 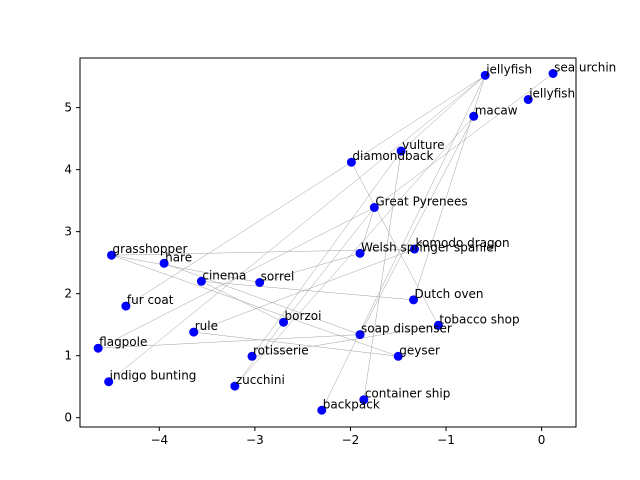 I want to click on x-axis-ticks: −4 −3 −2 −1 0, so click(x=347, y=437).